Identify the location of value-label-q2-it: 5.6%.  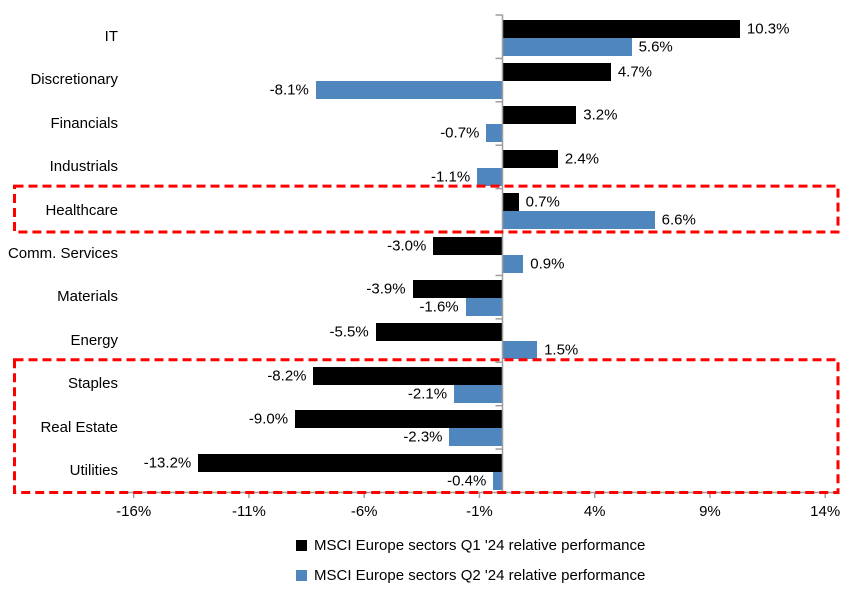
(655, 46).